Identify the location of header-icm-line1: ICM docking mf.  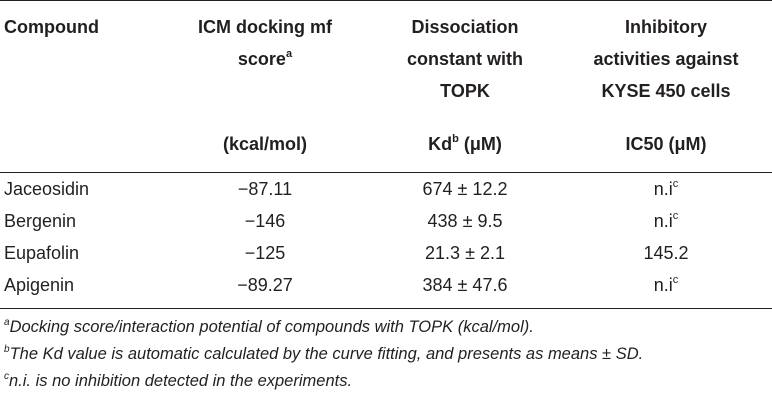
(265, 27).